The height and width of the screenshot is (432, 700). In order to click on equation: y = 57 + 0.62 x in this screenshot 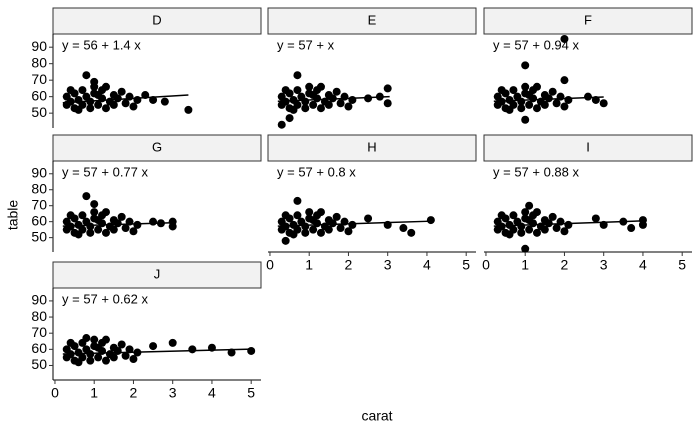, I will do `click(105, 298)`.